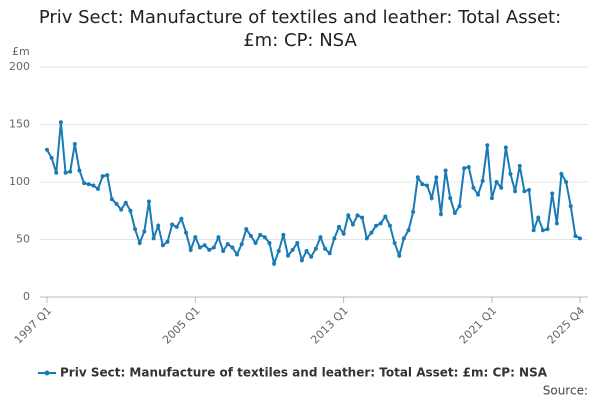 The width and height of the screenshot is (600, 400). I want to click on x-tick-label: 2005 Q1, so click(181, 325).